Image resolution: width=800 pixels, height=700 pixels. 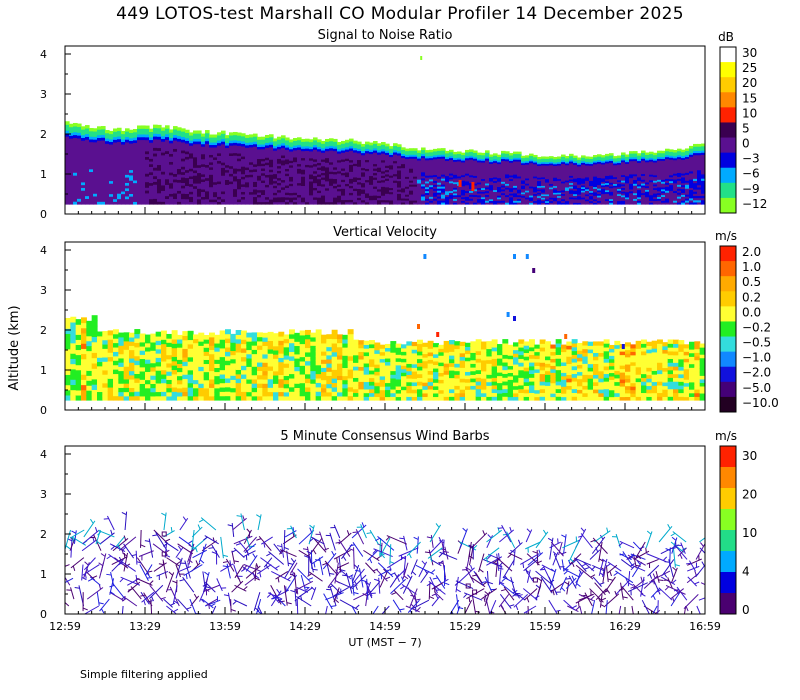 I want to click on colorbar-label: −2.0, so click(x=756, y=373).